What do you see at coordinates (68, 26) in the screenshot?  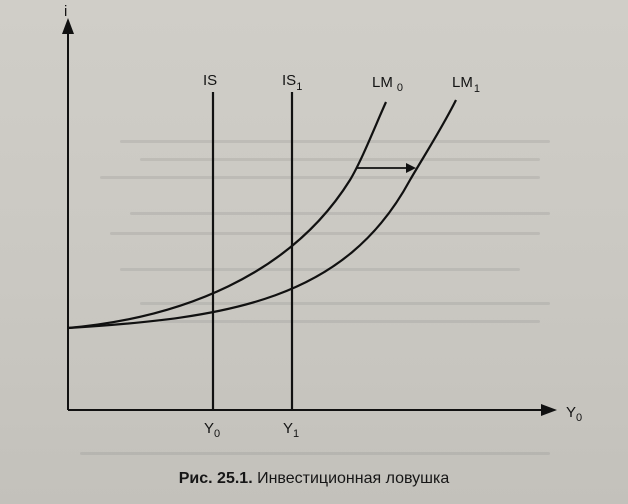 I see `y-axis-arrowhead` at bounding box center [68, 26].